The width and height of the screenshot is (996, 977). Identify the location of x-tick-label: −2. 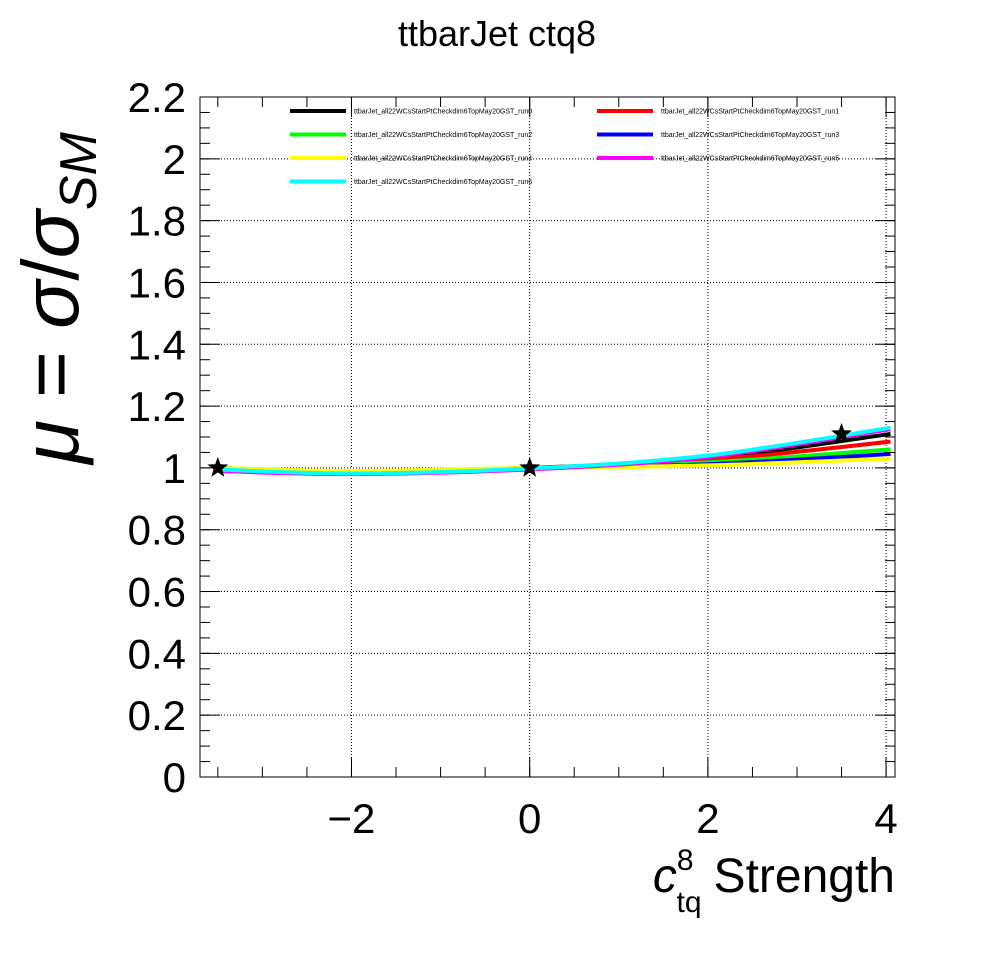
(352, 818).